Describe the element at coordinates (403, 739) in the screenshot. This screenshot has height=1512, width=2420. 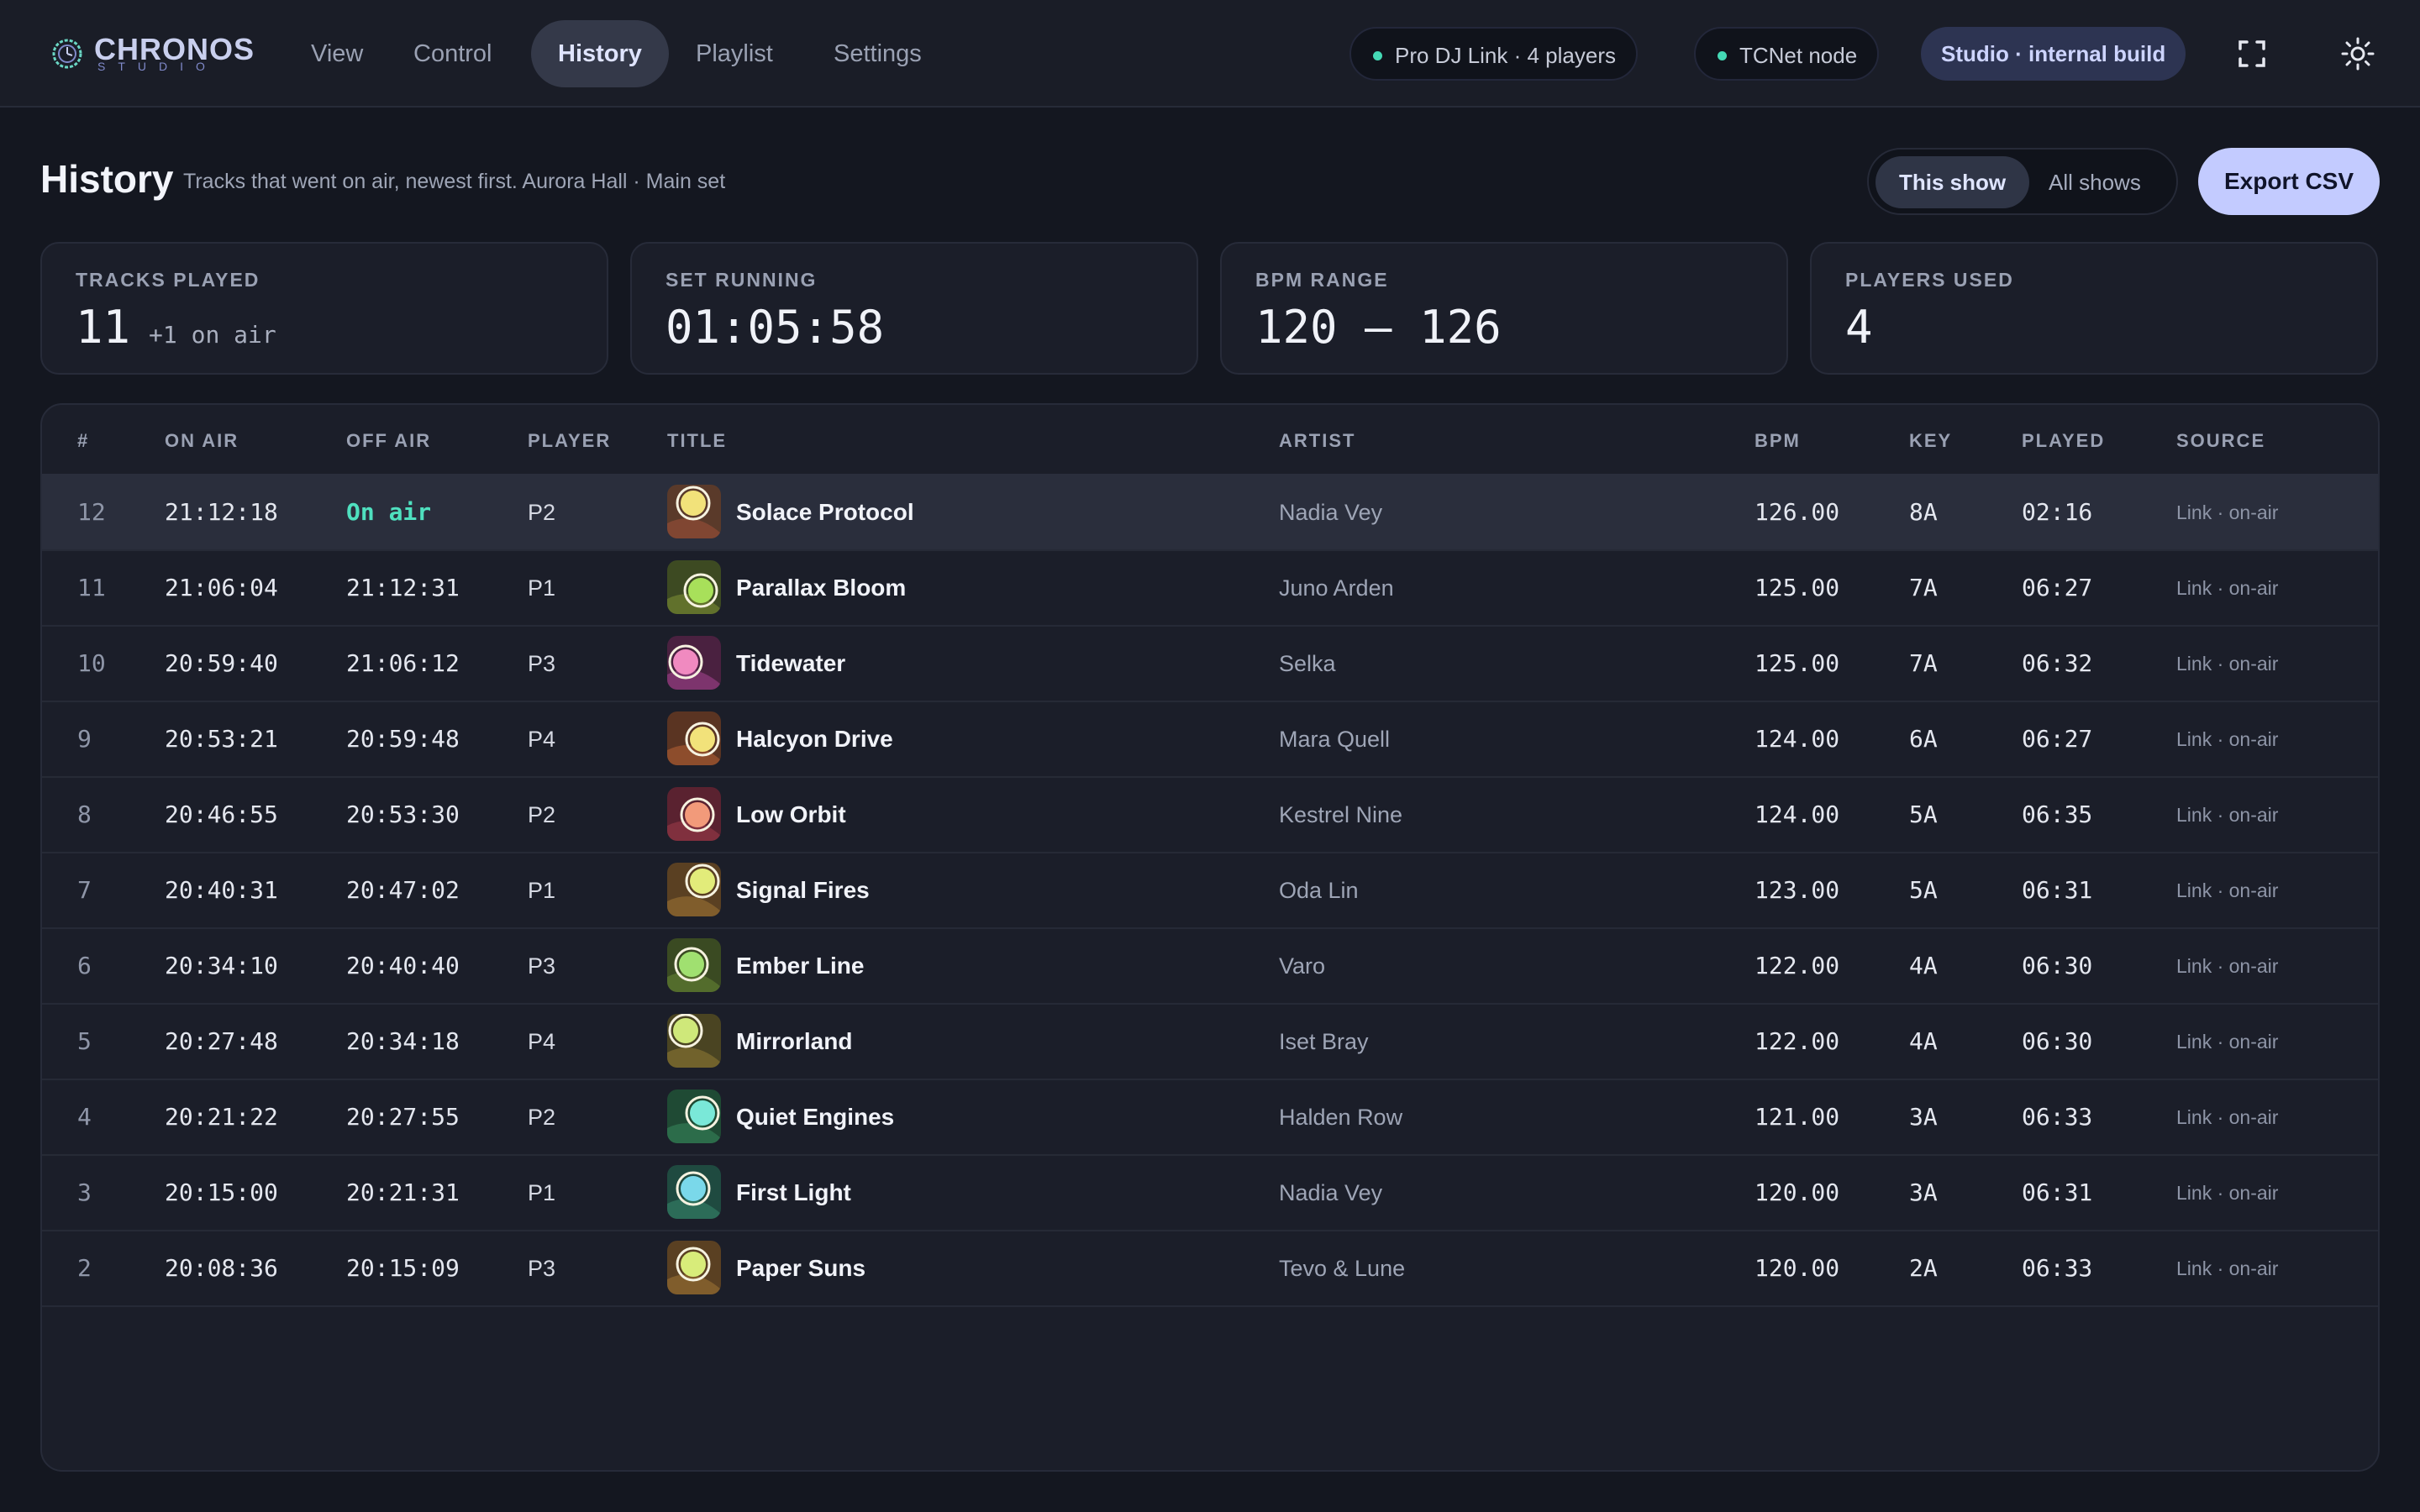
I see `off-air-time: 20:59:48` at that location.